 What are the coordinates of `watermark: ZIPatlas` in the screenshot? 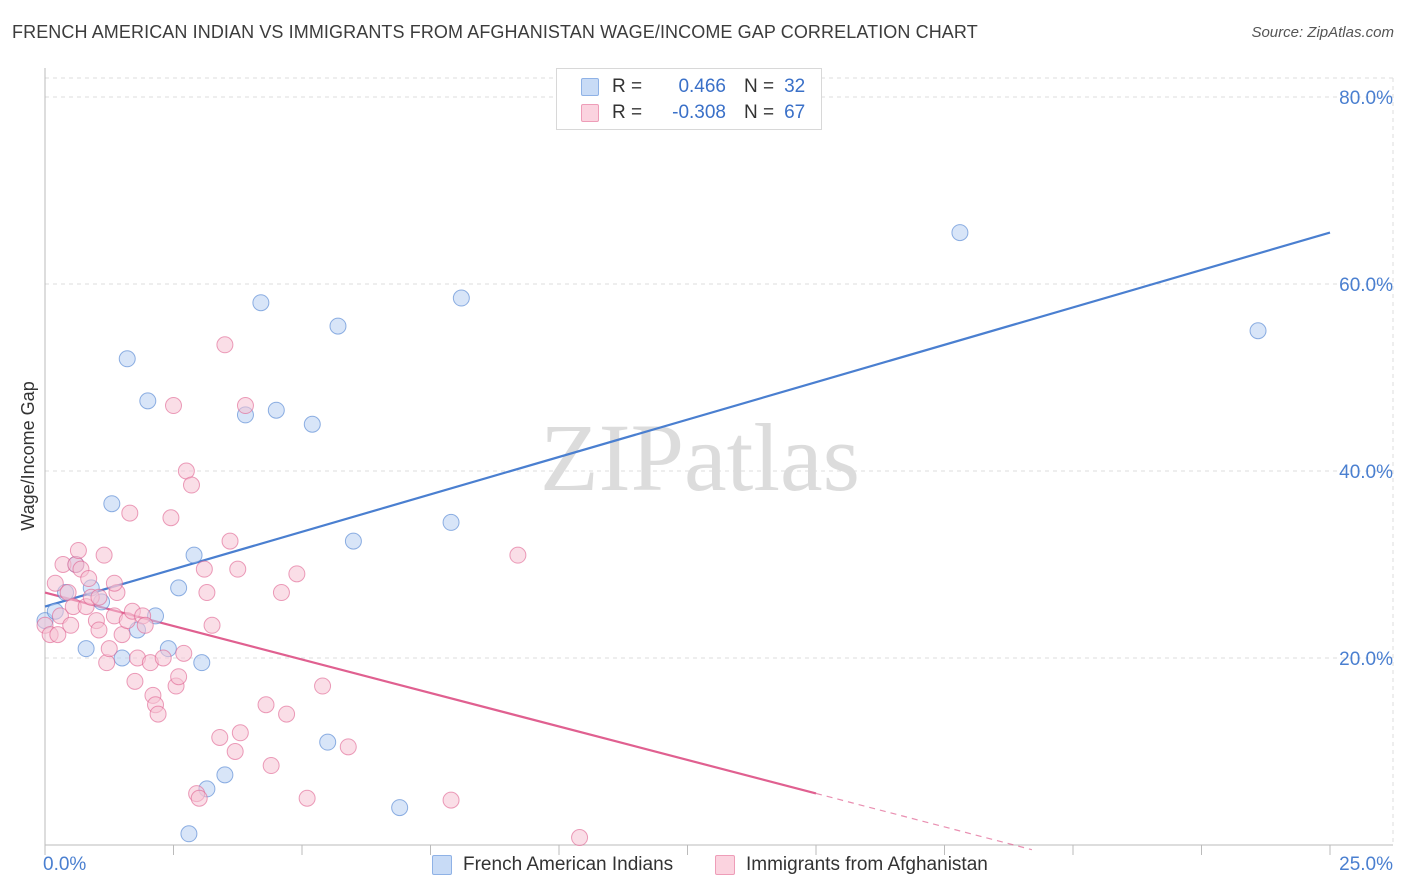 It's located at (700, 457).